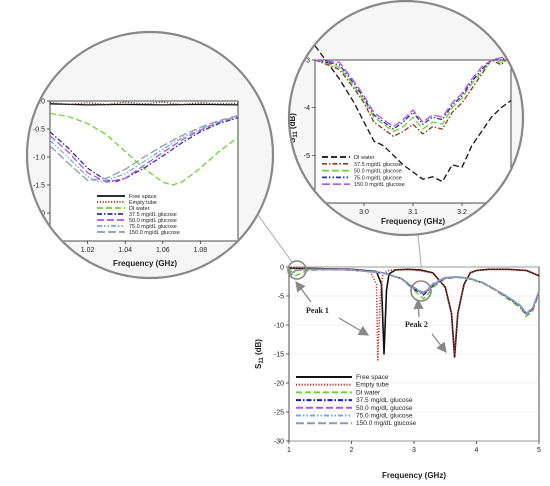 The height and width of the screenshot is (486, 550). What do you see at coordinates (259, 354) in the screenshot?
I see `main-y-axis-label: S11 (dB)` at bounding box center [259, 354].